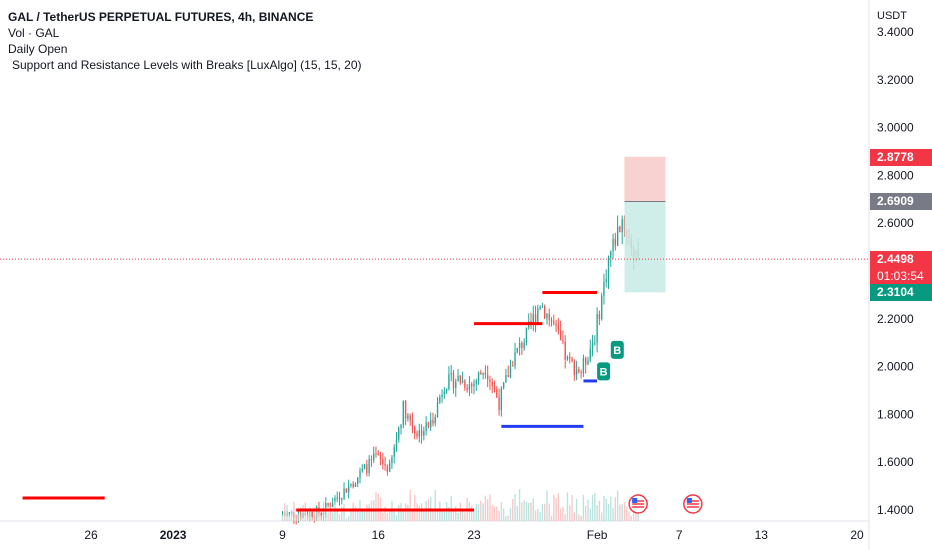  I want to click on bar-countdown-tag: 01:03:54, so click(901, 277).